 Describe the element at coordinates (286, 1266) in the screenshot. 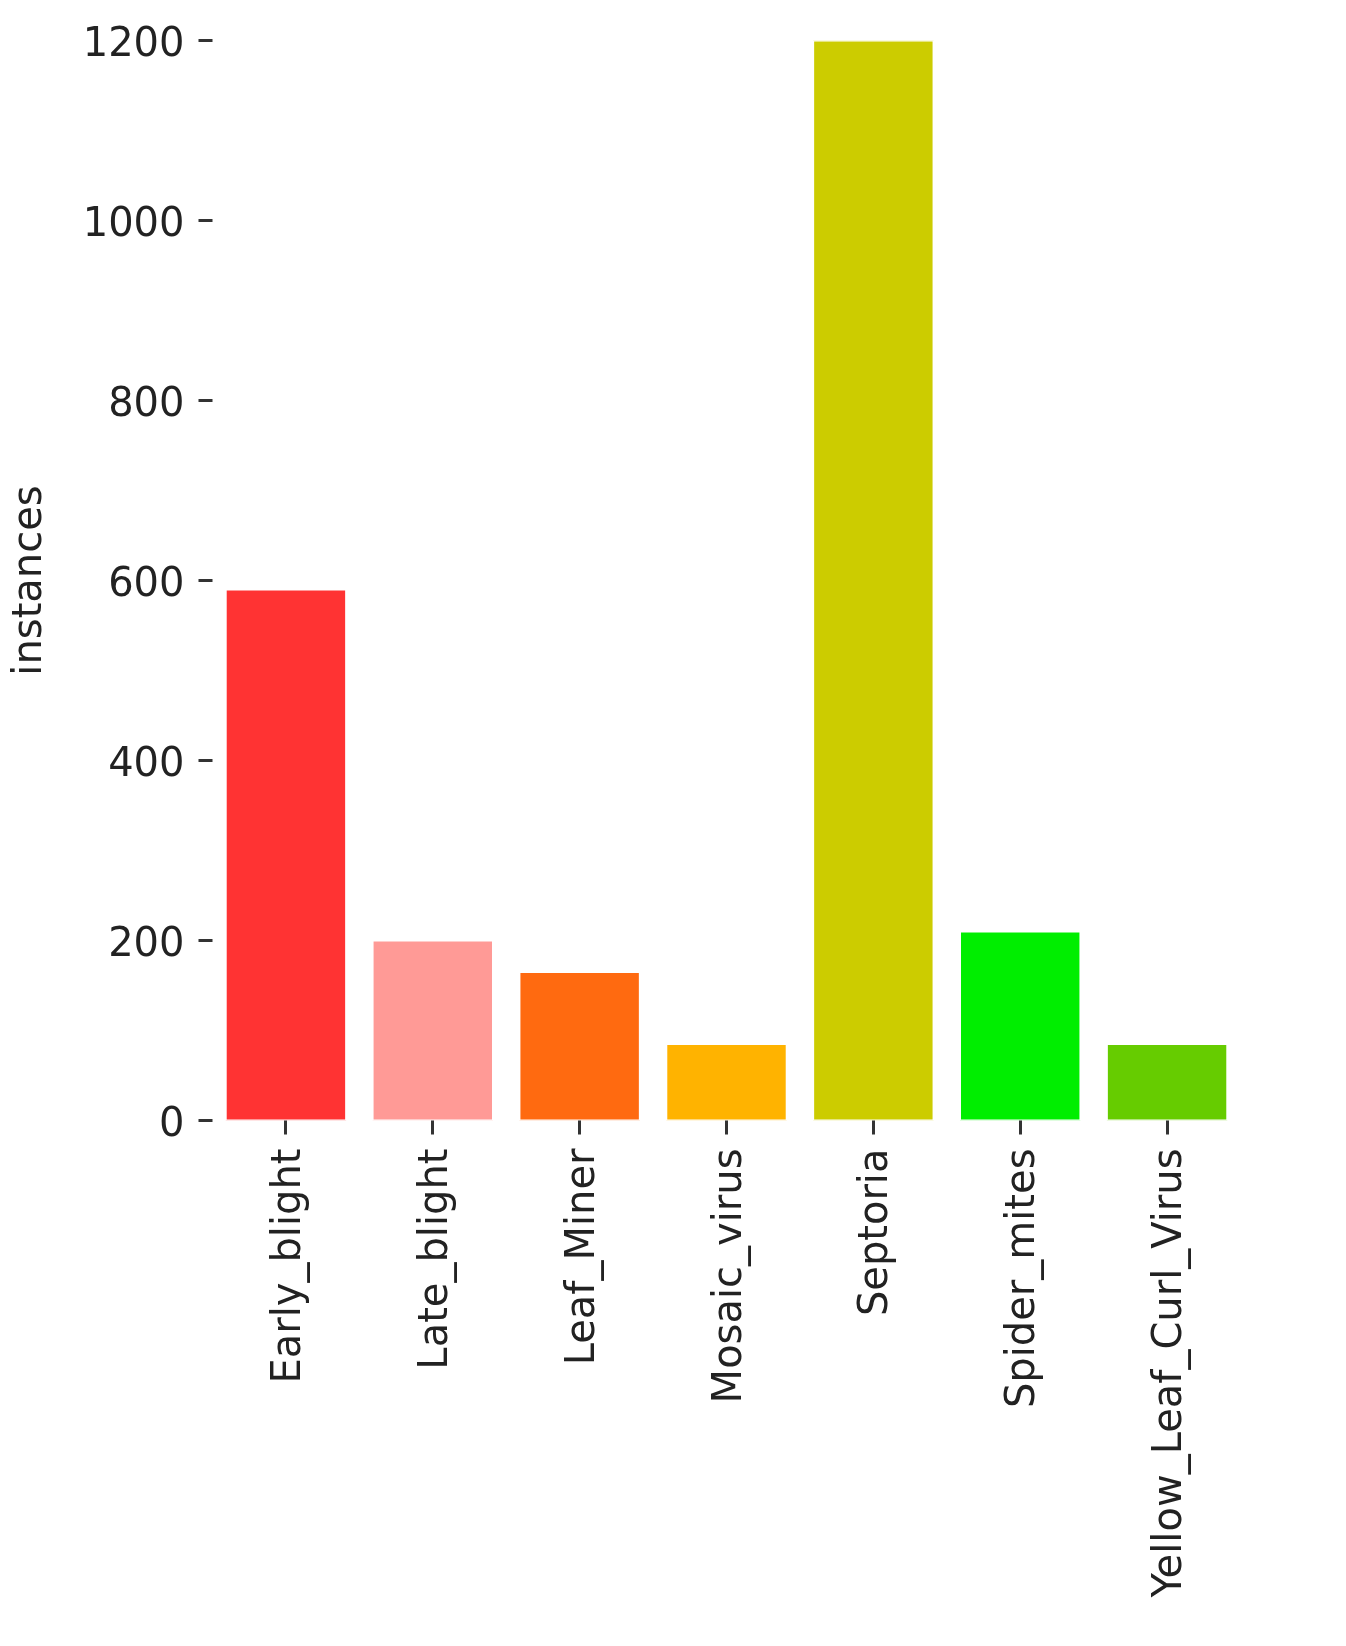

I see `x-tick-label: Early_blight` at that location.